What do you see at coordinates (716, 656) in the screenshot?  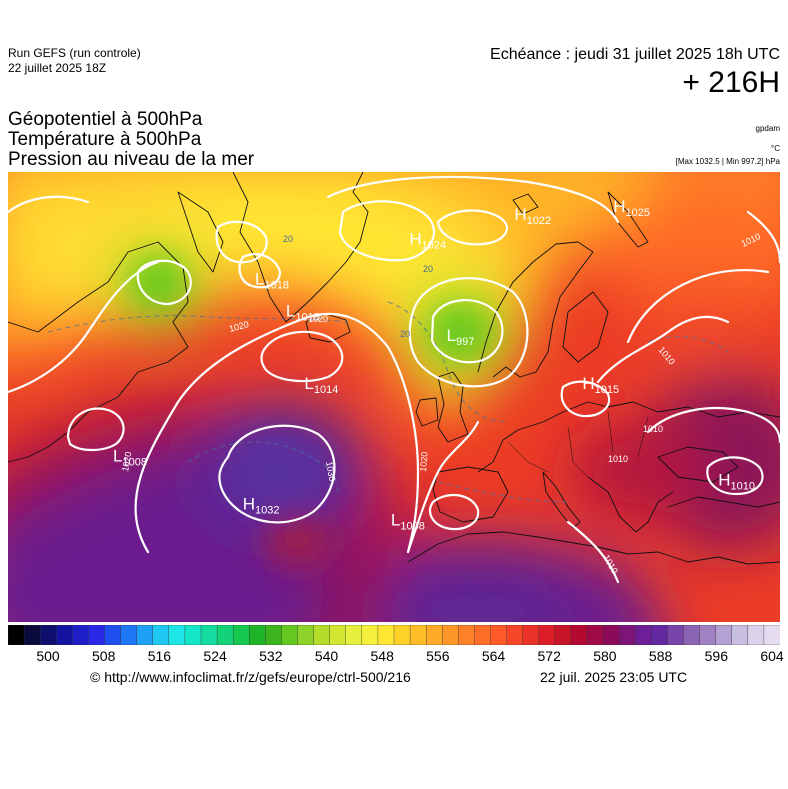 I see `colorbar-tick-label: 596` at bounding box center [716, 656].